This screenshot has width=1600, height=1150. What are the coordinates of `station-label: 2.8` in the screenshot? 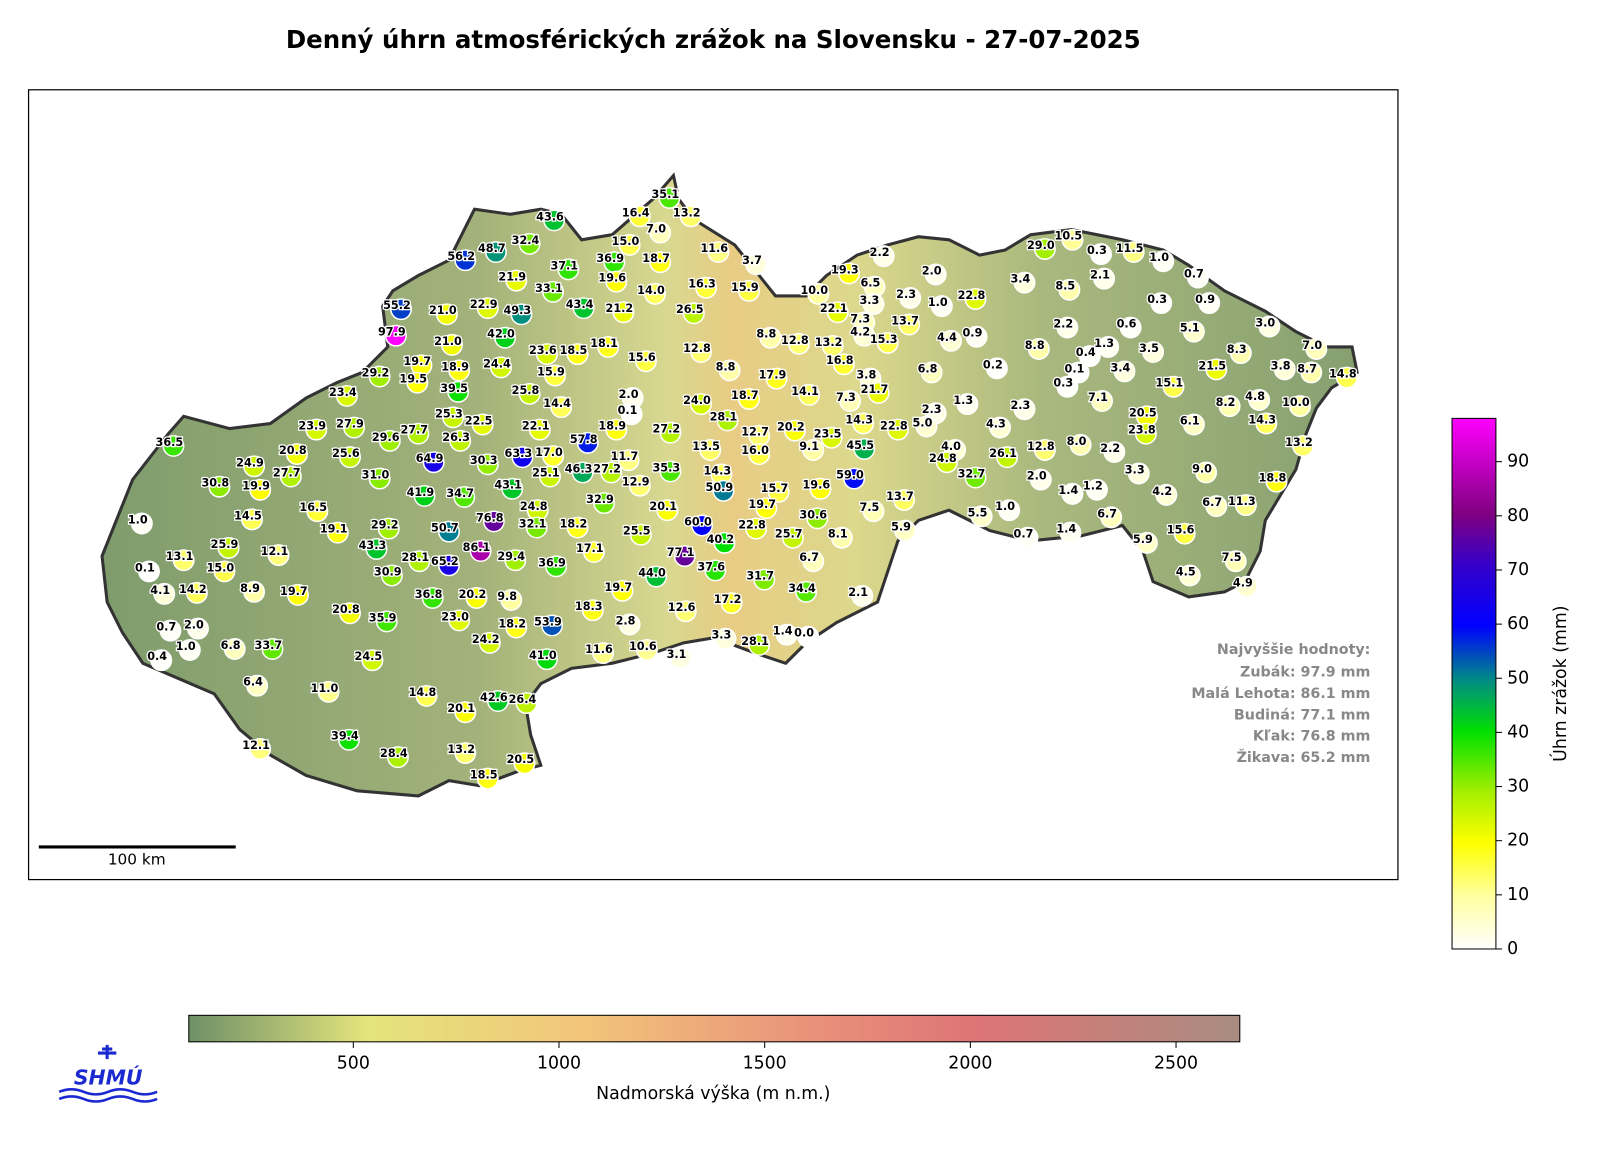 It's located at (626, 620).